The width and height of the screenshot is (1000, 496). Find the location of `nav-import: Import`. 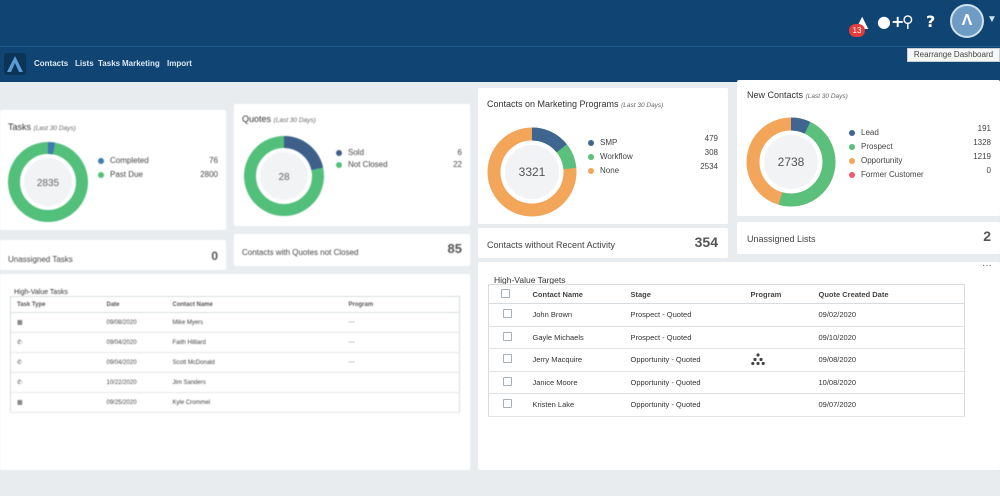

nav-import: Import is located at coordinates (179, 63).